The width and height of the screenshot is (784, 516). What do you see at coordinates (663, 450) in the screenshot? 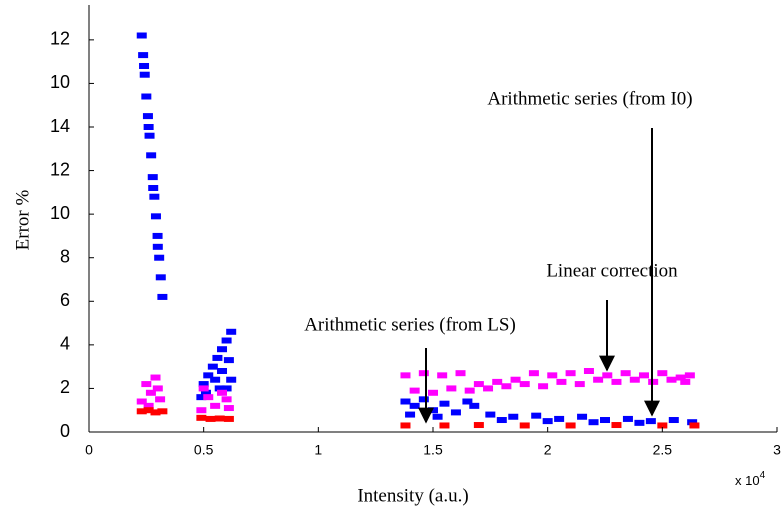
I see `x-tick-label: 2.5` at bounding box center [663, 450].